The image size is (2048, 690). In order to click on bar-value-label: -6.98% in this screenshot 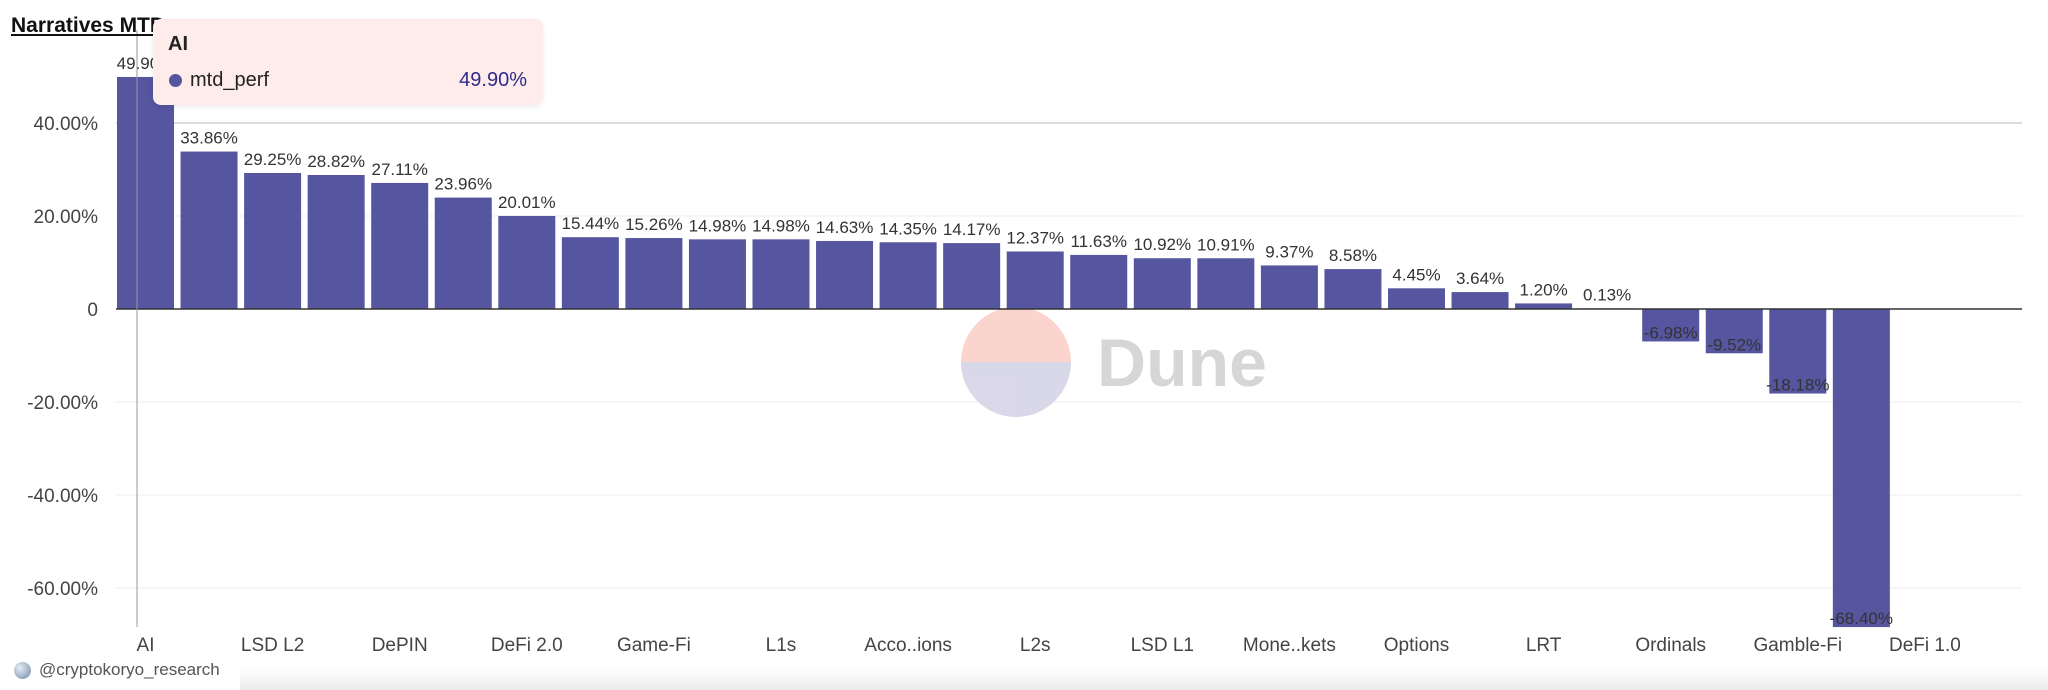, I will do `click(1671, 332)`.